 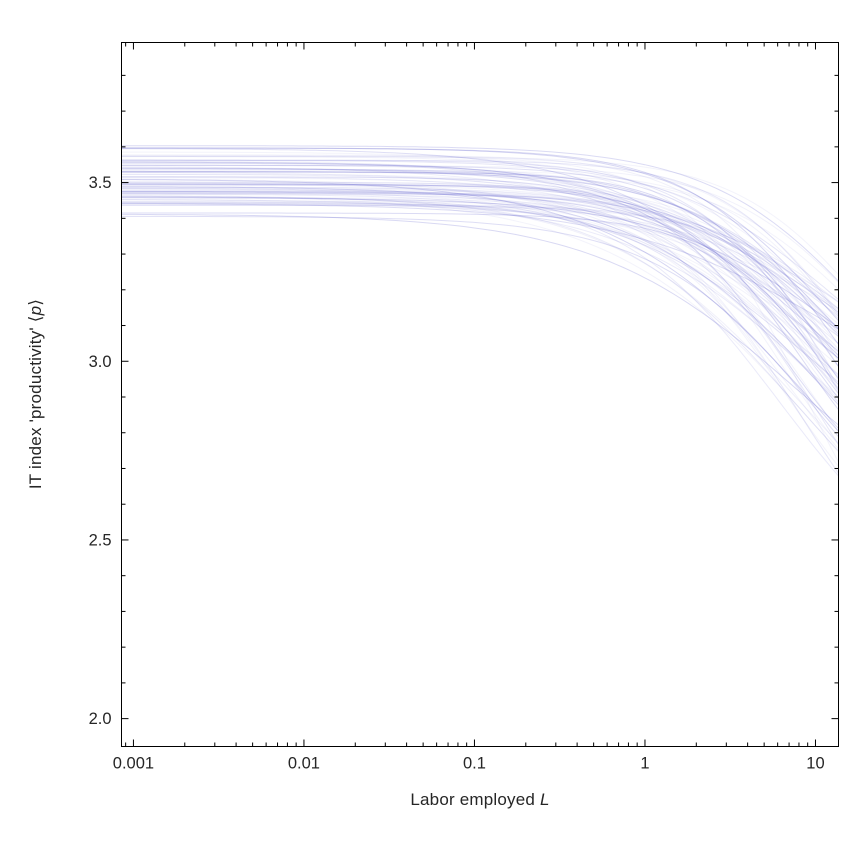 What do you see at coordinates (100, 719) in the screenshot?
I see `y-tick-label: 2.0` at bounding box center [100, 719].